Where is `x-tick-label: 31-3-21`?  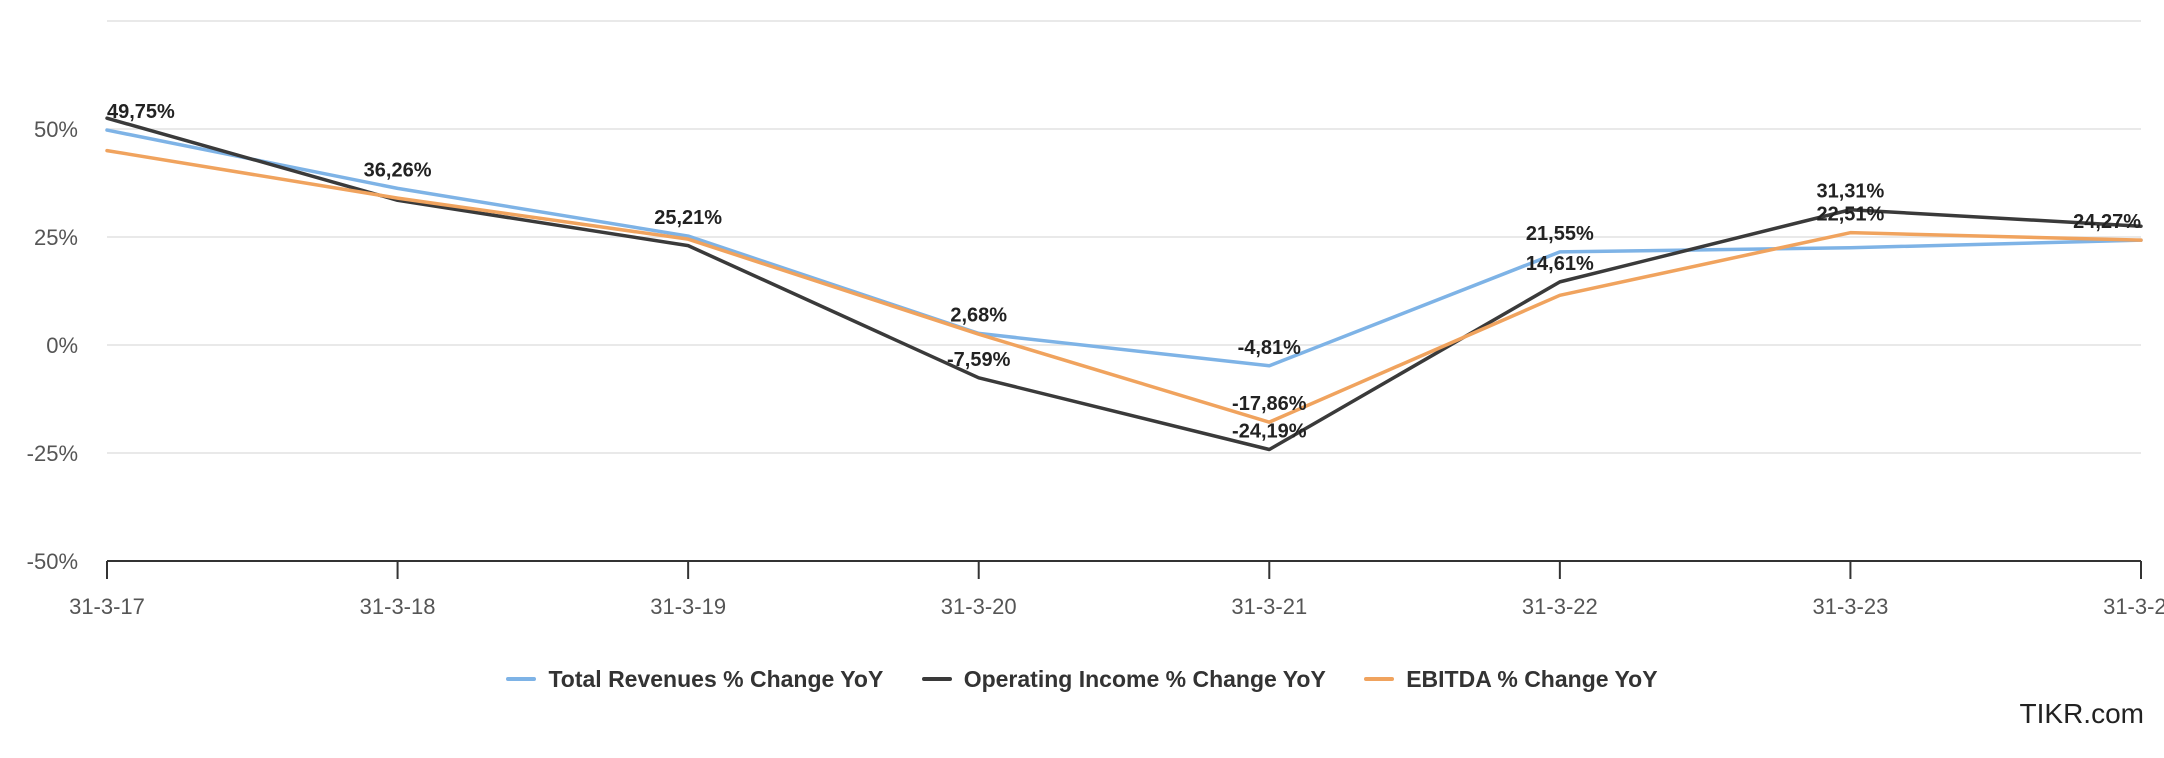 x-tick-label: 31-3-21 is located at coordinates (1269, 606).